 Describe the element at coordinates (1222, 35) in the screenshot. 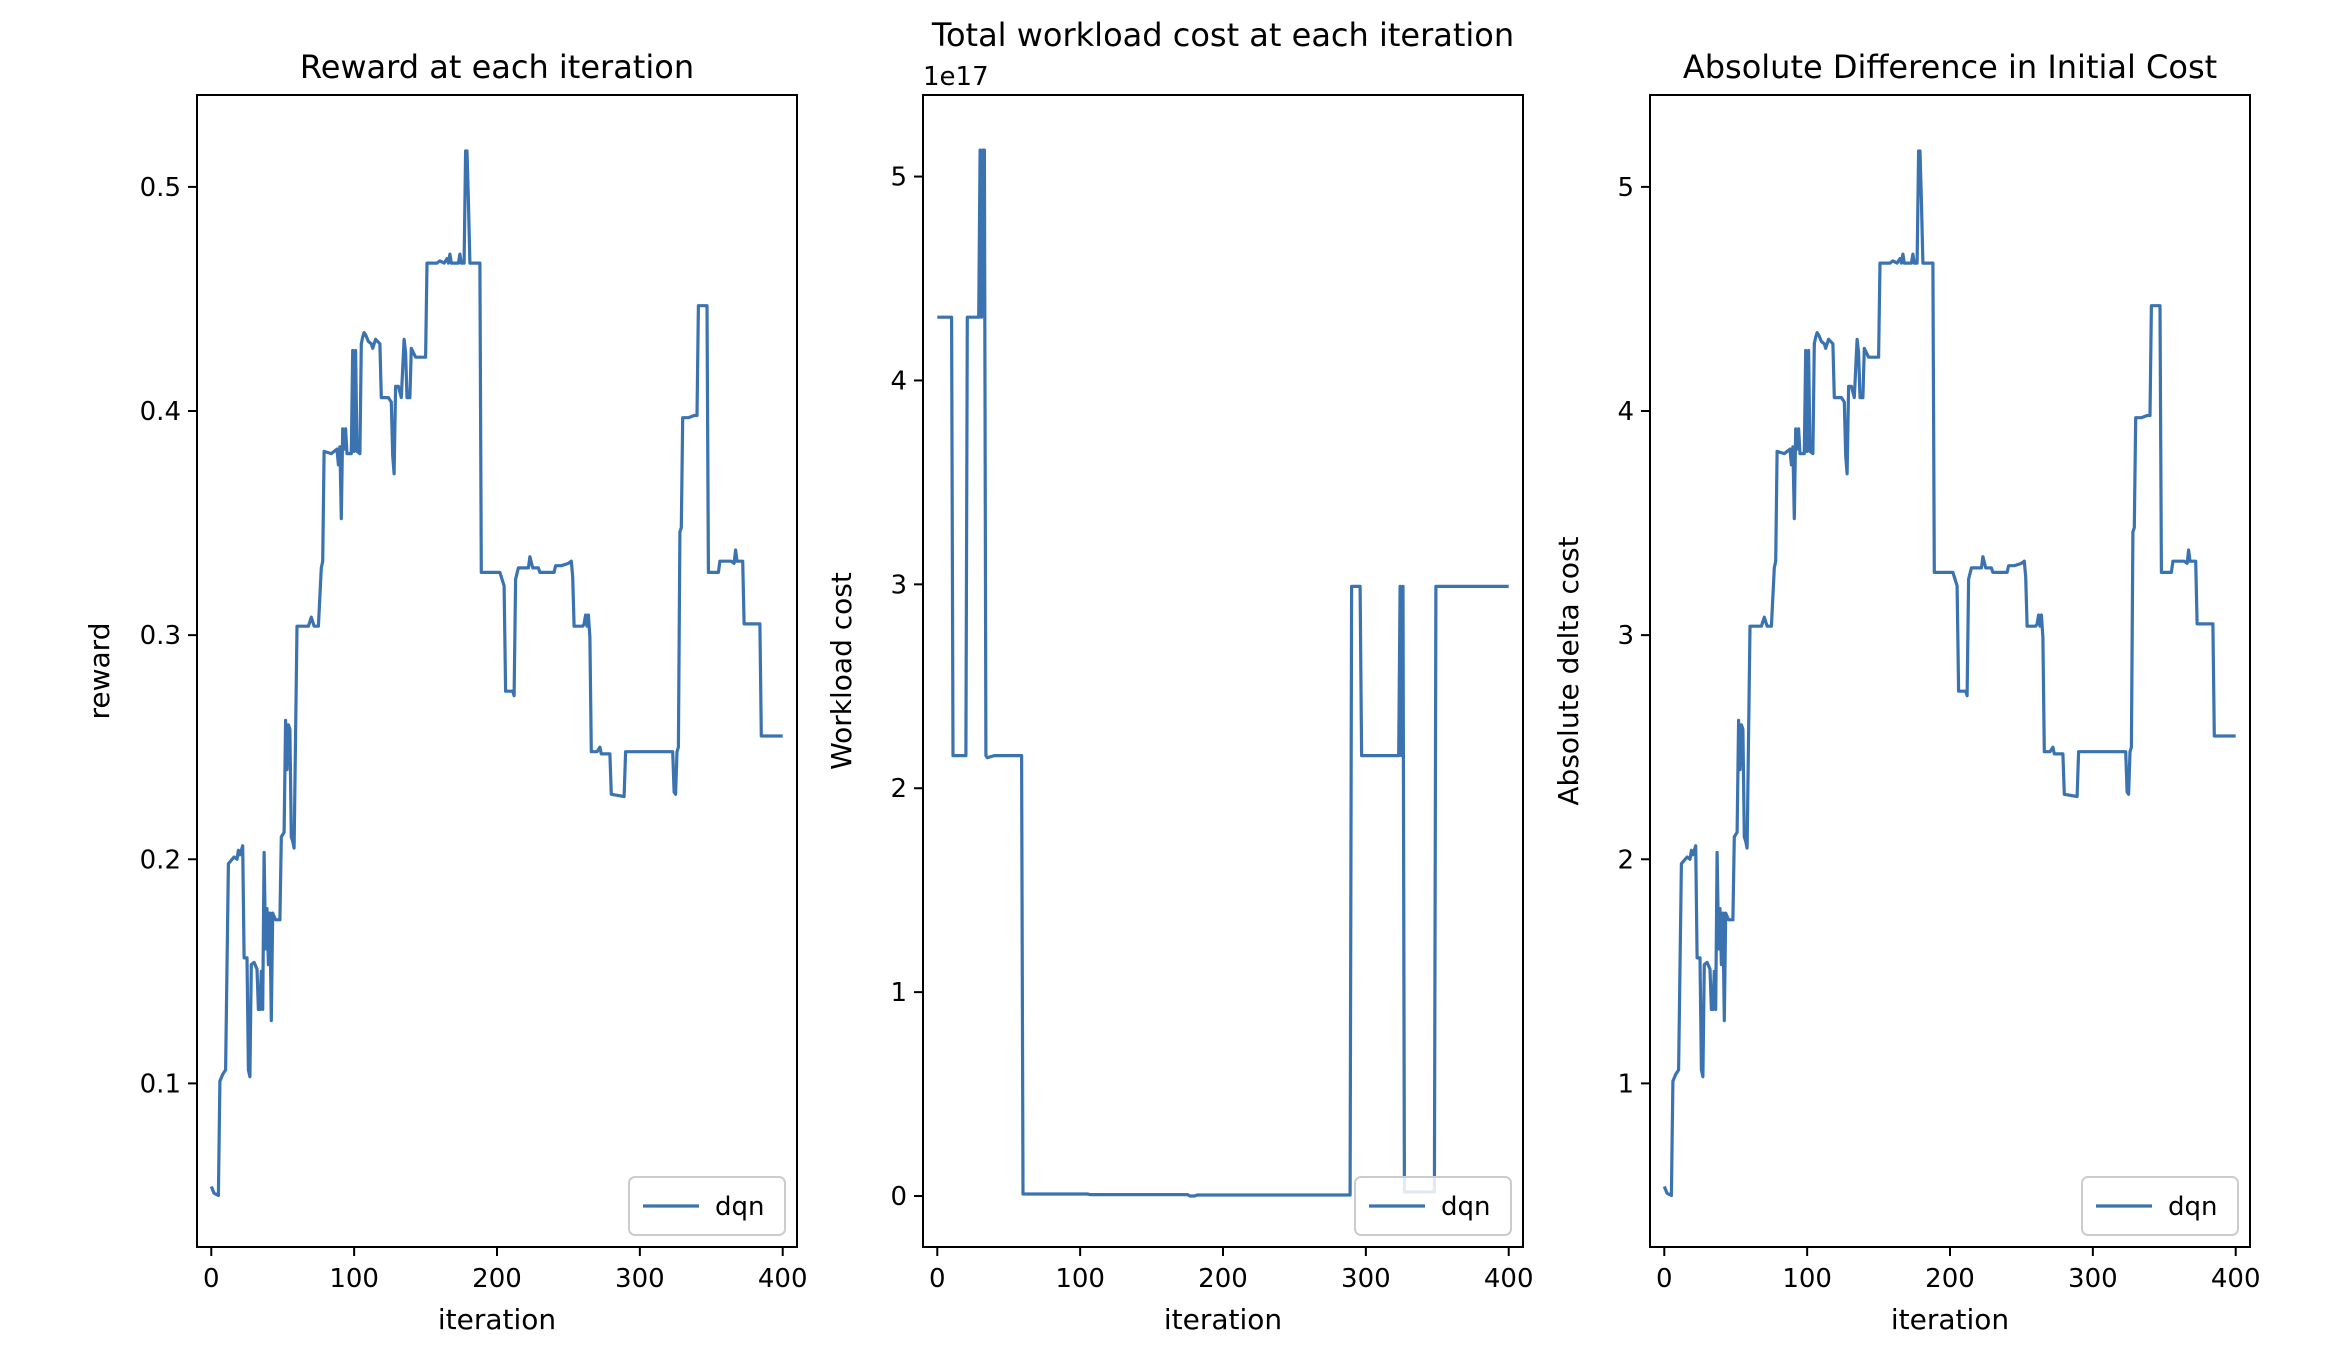

I see `chart-title: Total workload cost at each iteration` at that location.